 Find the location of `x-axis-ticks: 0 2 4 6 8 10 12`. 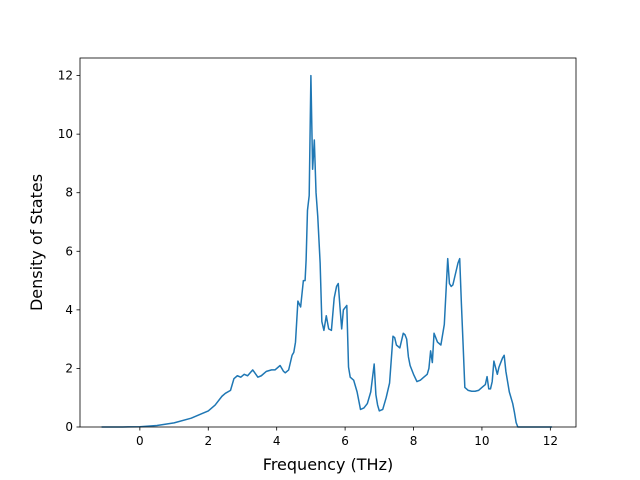

x-axis-ticks: 0 2 4 6 8 10 12 is located at coordinates (347, 437).